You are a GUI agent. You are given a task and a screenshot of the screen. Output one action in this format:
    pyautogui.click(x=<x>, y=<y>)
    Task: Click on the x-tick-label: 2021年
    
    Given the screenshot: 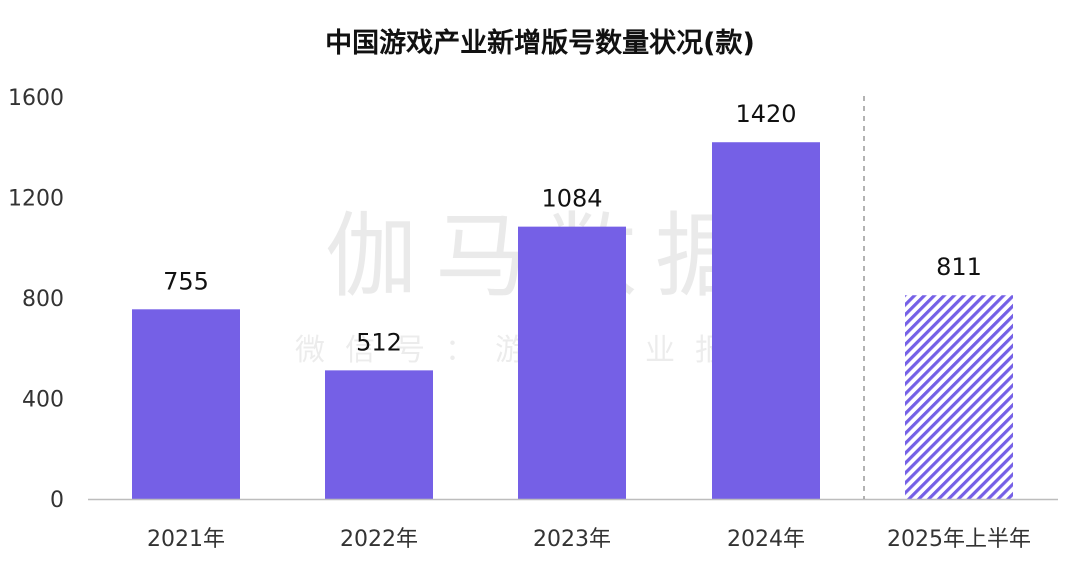 What is the action you would take?
    pyautogui.click(x=186, y=539)
    